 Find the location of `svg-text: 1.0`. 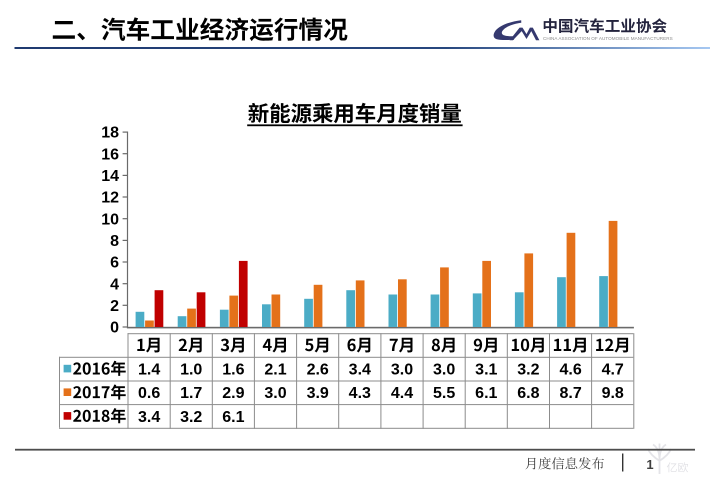

svg-text: 1.0 is located at coordinates (191, 370).